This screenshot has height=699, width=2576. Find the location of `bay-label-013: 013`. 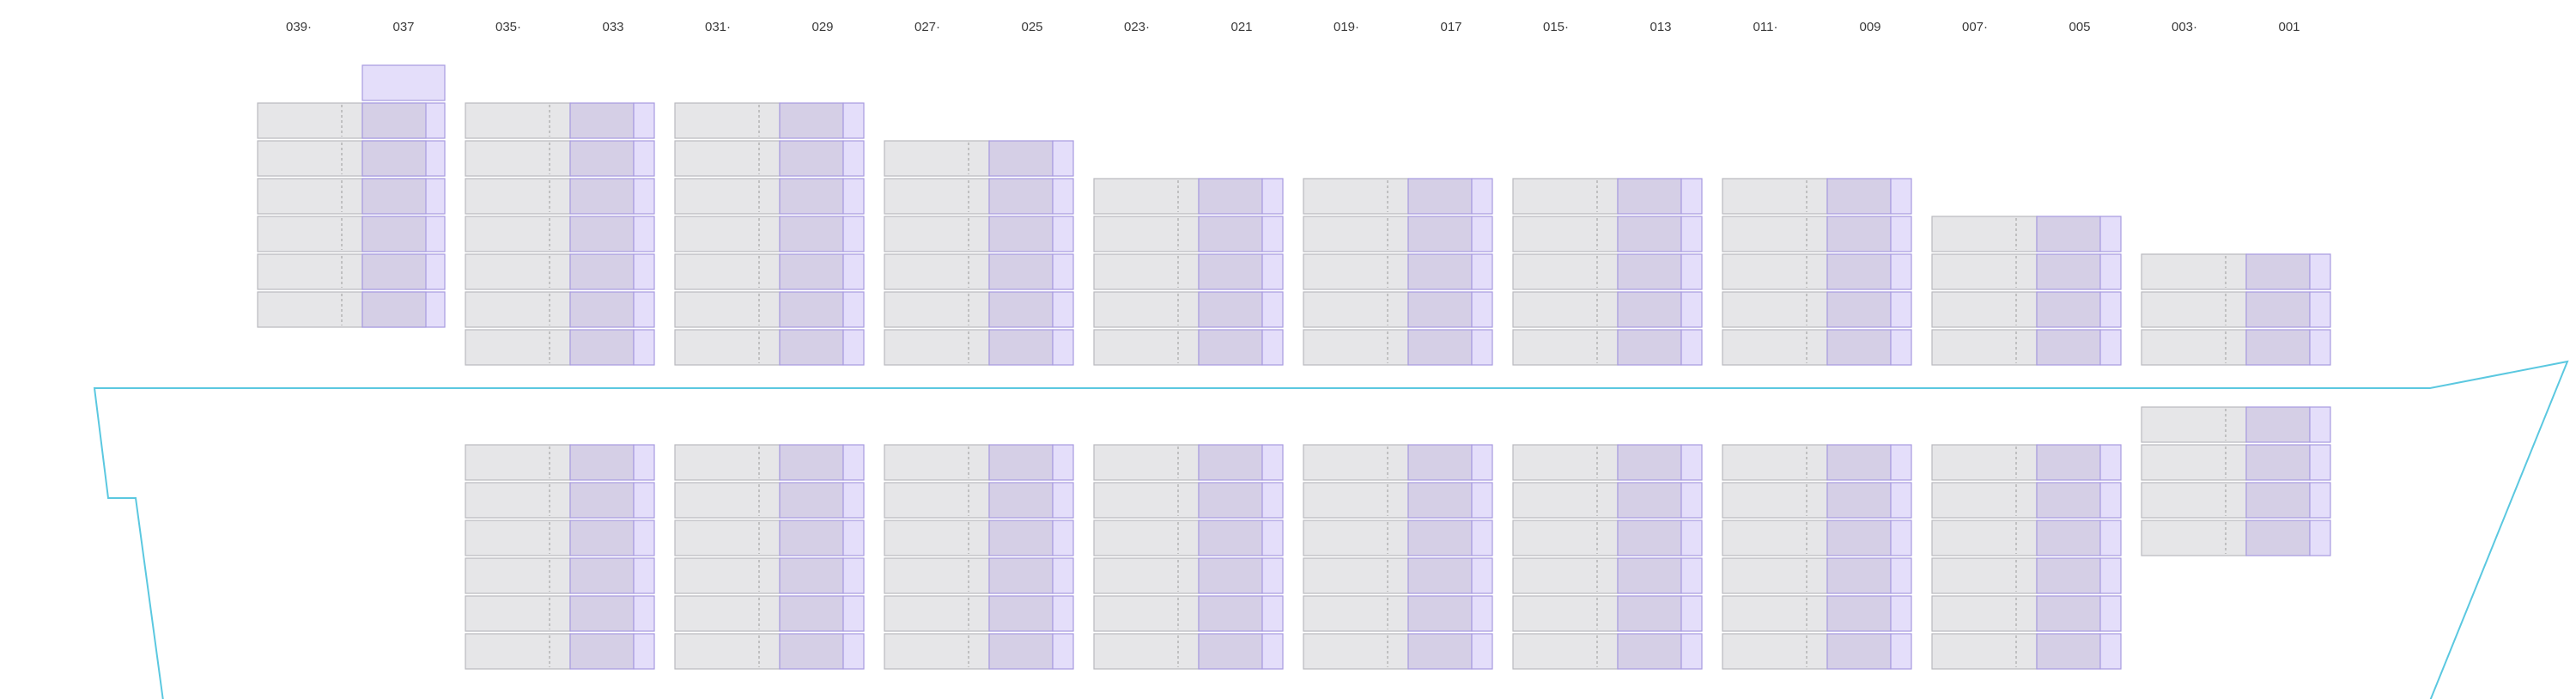

bay-label-013: 013 is located at coordinates (1660, 27).